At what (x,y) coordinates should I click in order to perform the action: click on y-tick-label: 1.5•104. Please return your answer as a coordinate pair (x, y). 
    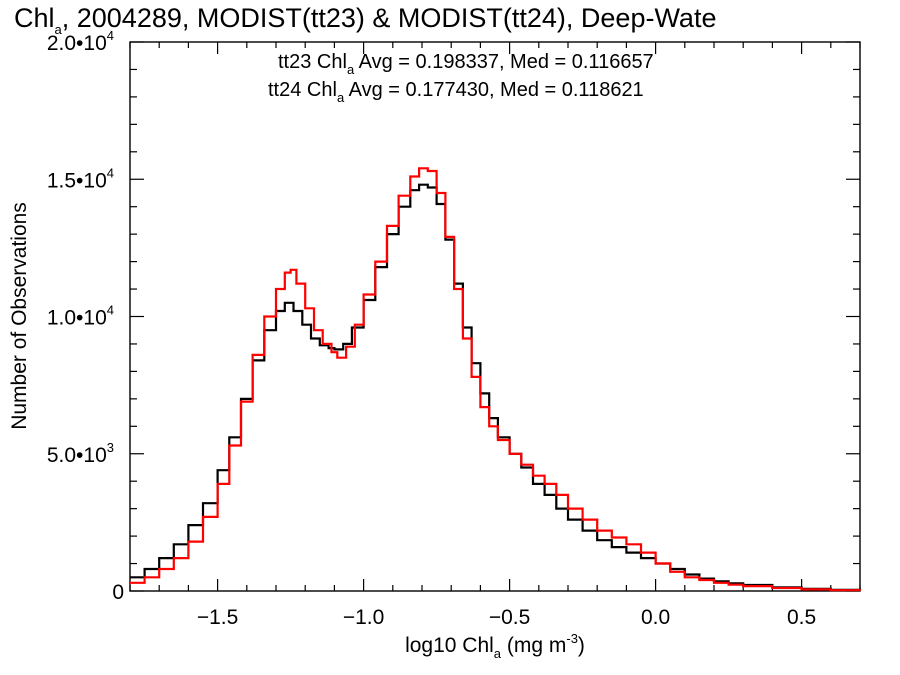
    Looking at the image, I should click on (80, 178).